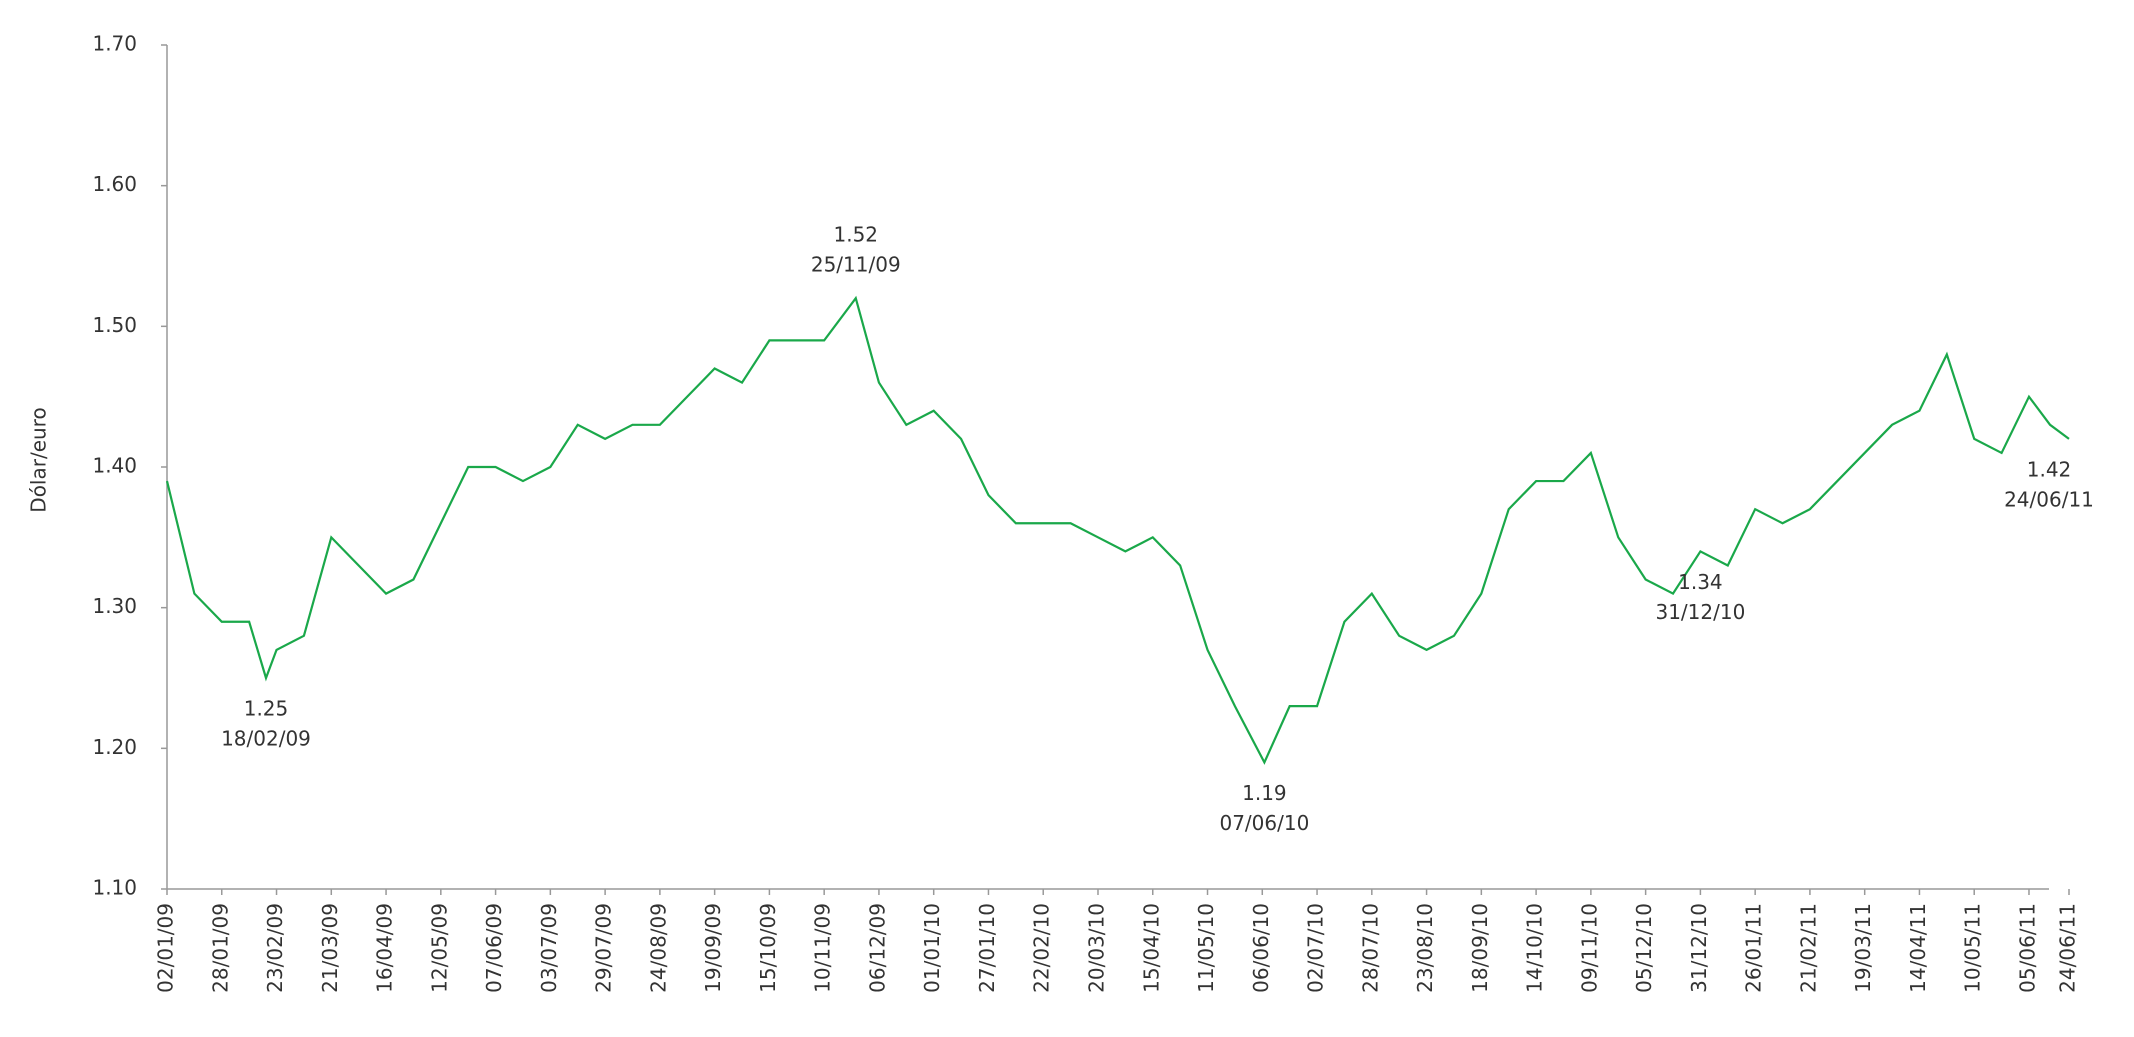  I want to click on x-tick-label: 19/09/09, so click(713, 948).